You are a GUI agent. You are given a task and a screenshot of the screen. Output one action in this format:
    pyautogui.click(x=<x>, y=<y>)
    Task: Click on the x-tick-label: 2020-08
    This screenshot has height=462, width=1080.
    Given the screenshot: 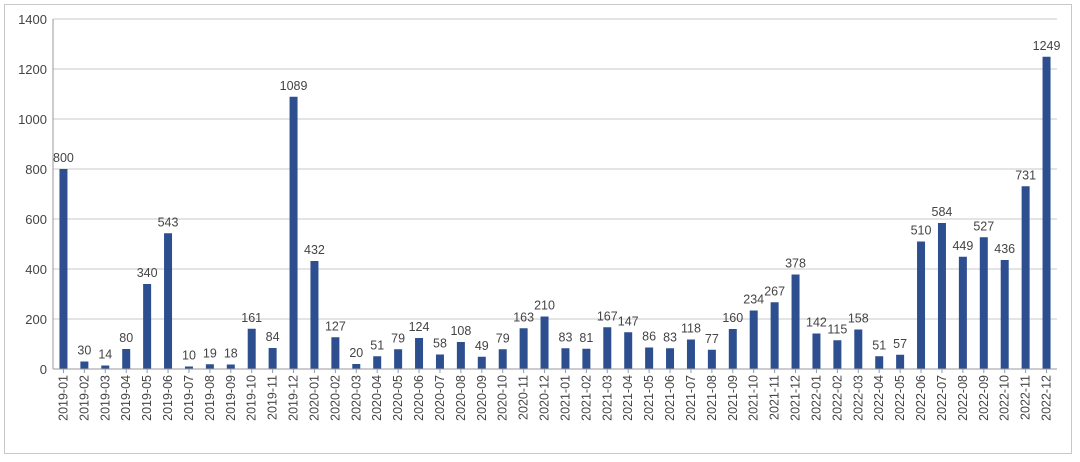 What is the action you would take?
    pyautogui.click(x=461, y=398)
    